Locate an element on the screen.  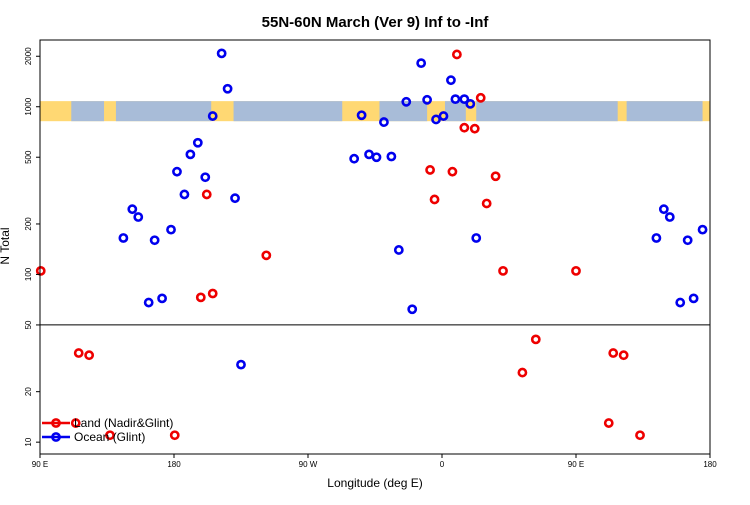
legend-item-ocean: Ocean (Glint) is located at coordinates (93, 437).